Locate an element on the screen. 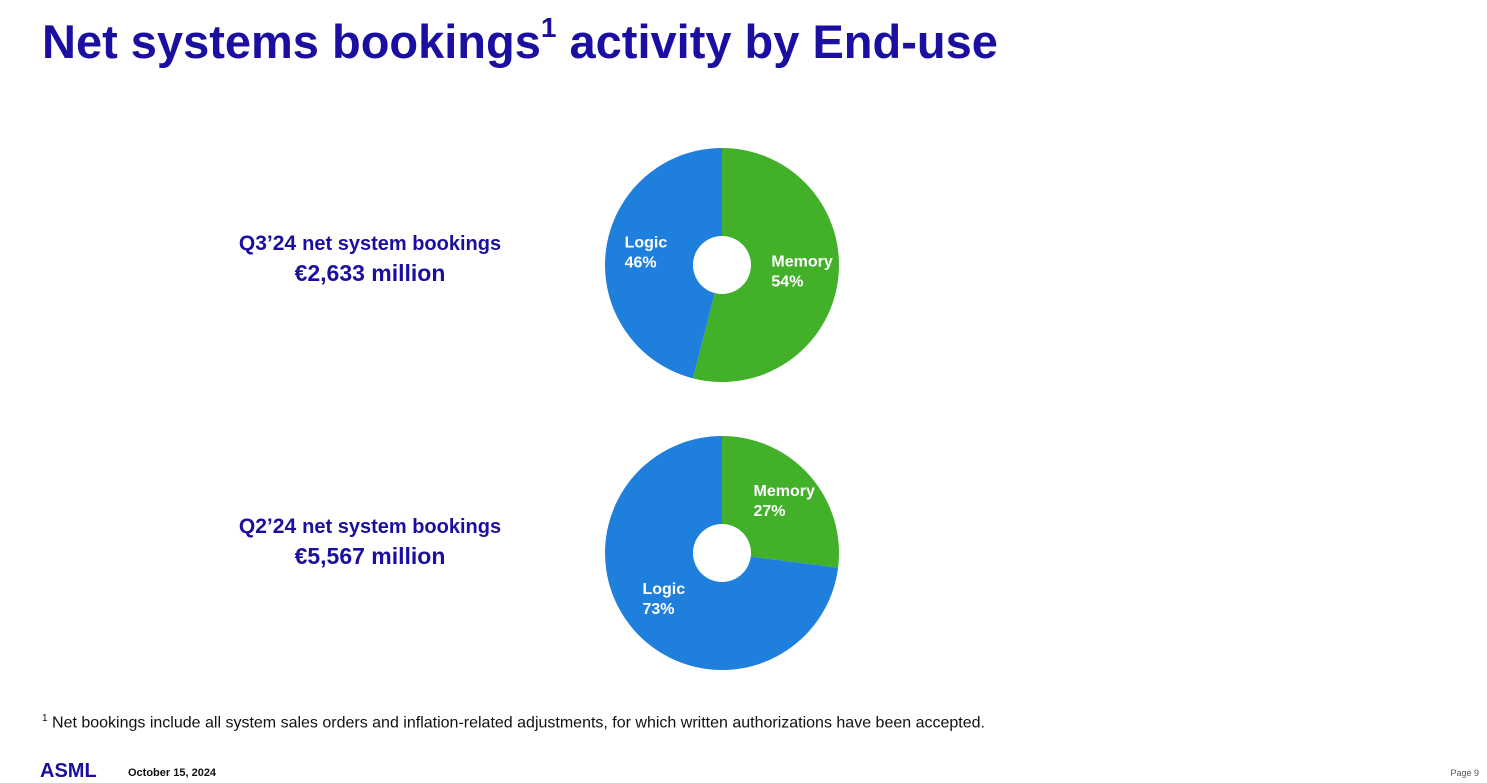 This screenshot has height=783, width=1487. title-footnote-marker: 1 is located at coordinates (548, 28).